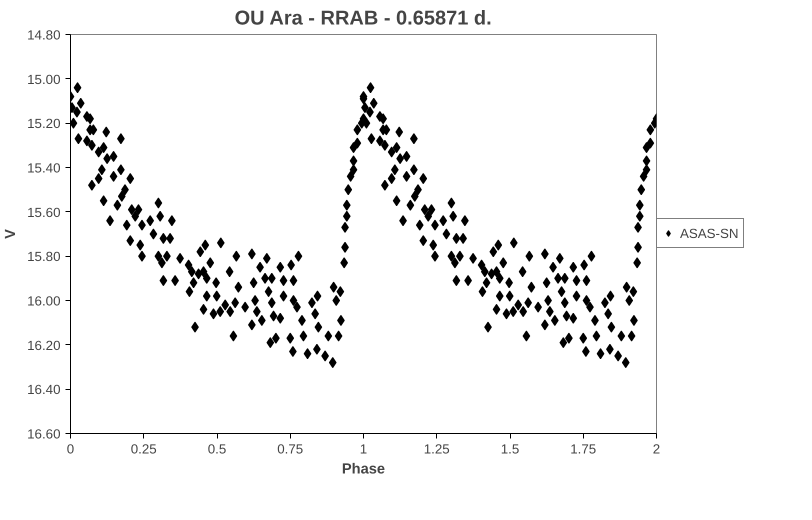 The width and height of the screenshot is (812, 520). What do you see at coordinates (290, 449) in the screenshot?
I see `x-tick-label: 0.75` at bounding box center [290, 449].